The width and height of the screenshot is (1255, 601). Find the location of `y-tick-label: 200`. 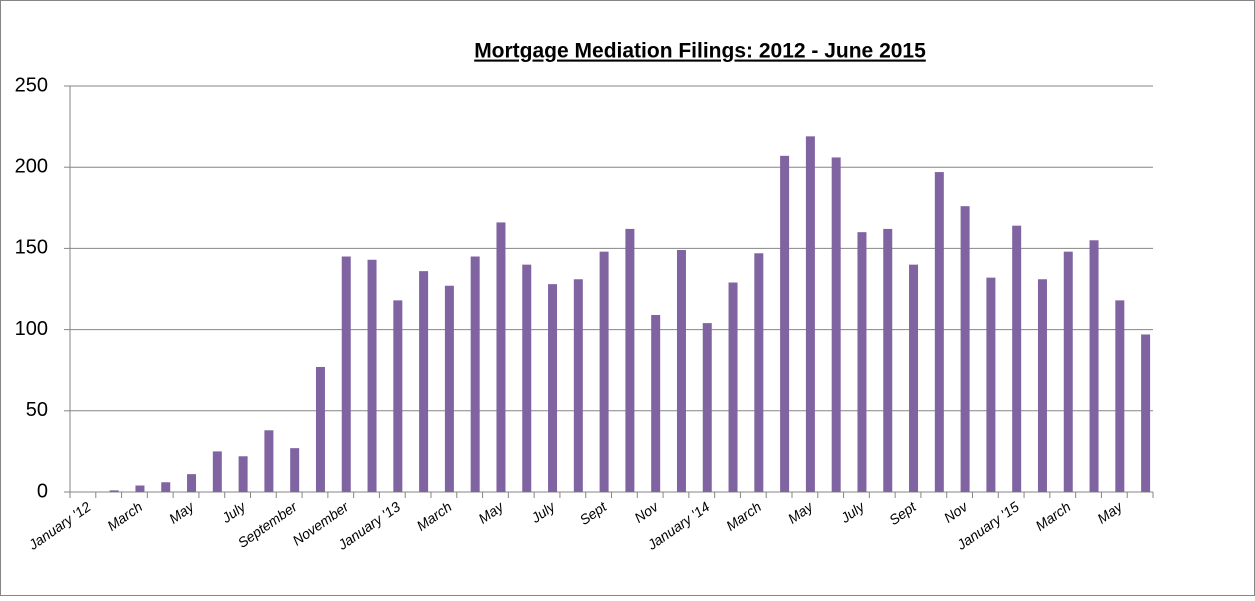

y-tick-label: 200 is located at coordinates (31, 166).